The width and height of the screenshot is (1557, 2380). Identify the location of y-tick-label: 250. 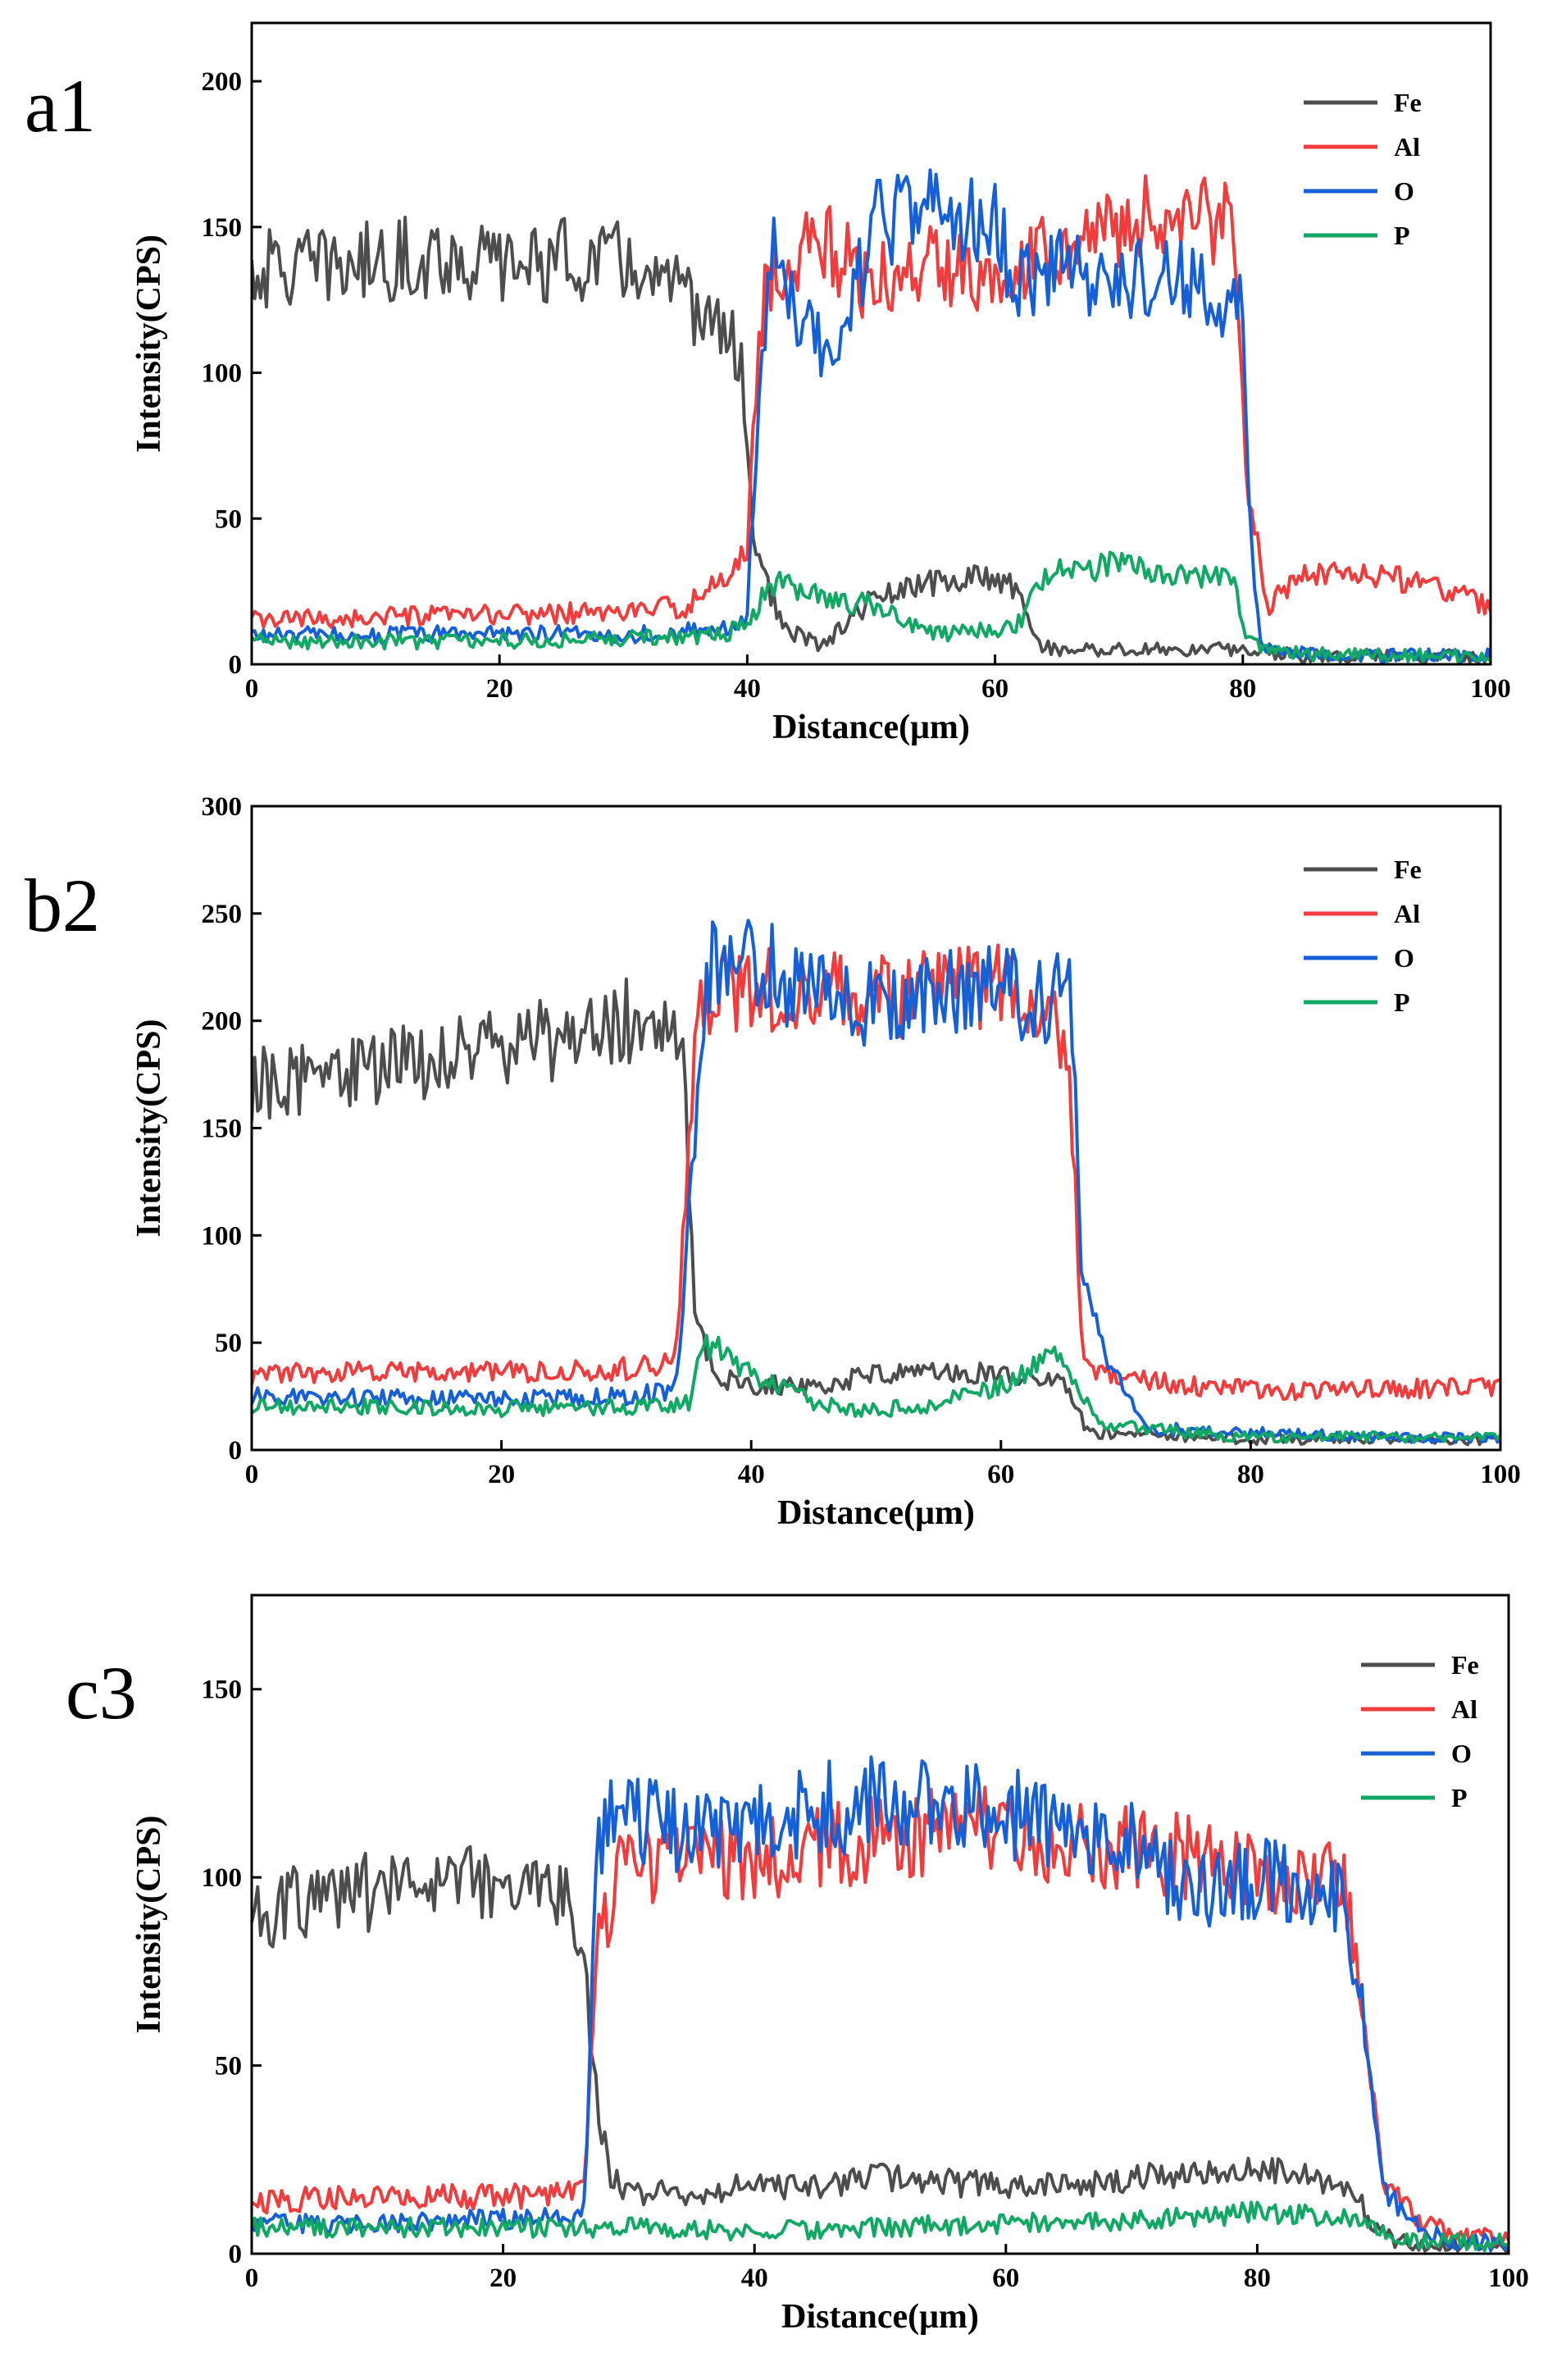
(223, 915).